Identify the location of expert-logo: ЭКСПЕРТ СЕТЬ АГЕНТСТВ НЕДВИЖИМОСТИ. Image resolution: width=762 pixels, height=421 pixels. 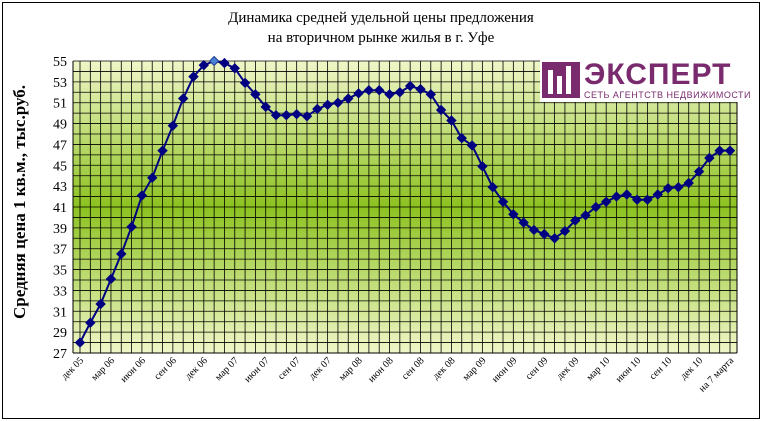
(645, 80).